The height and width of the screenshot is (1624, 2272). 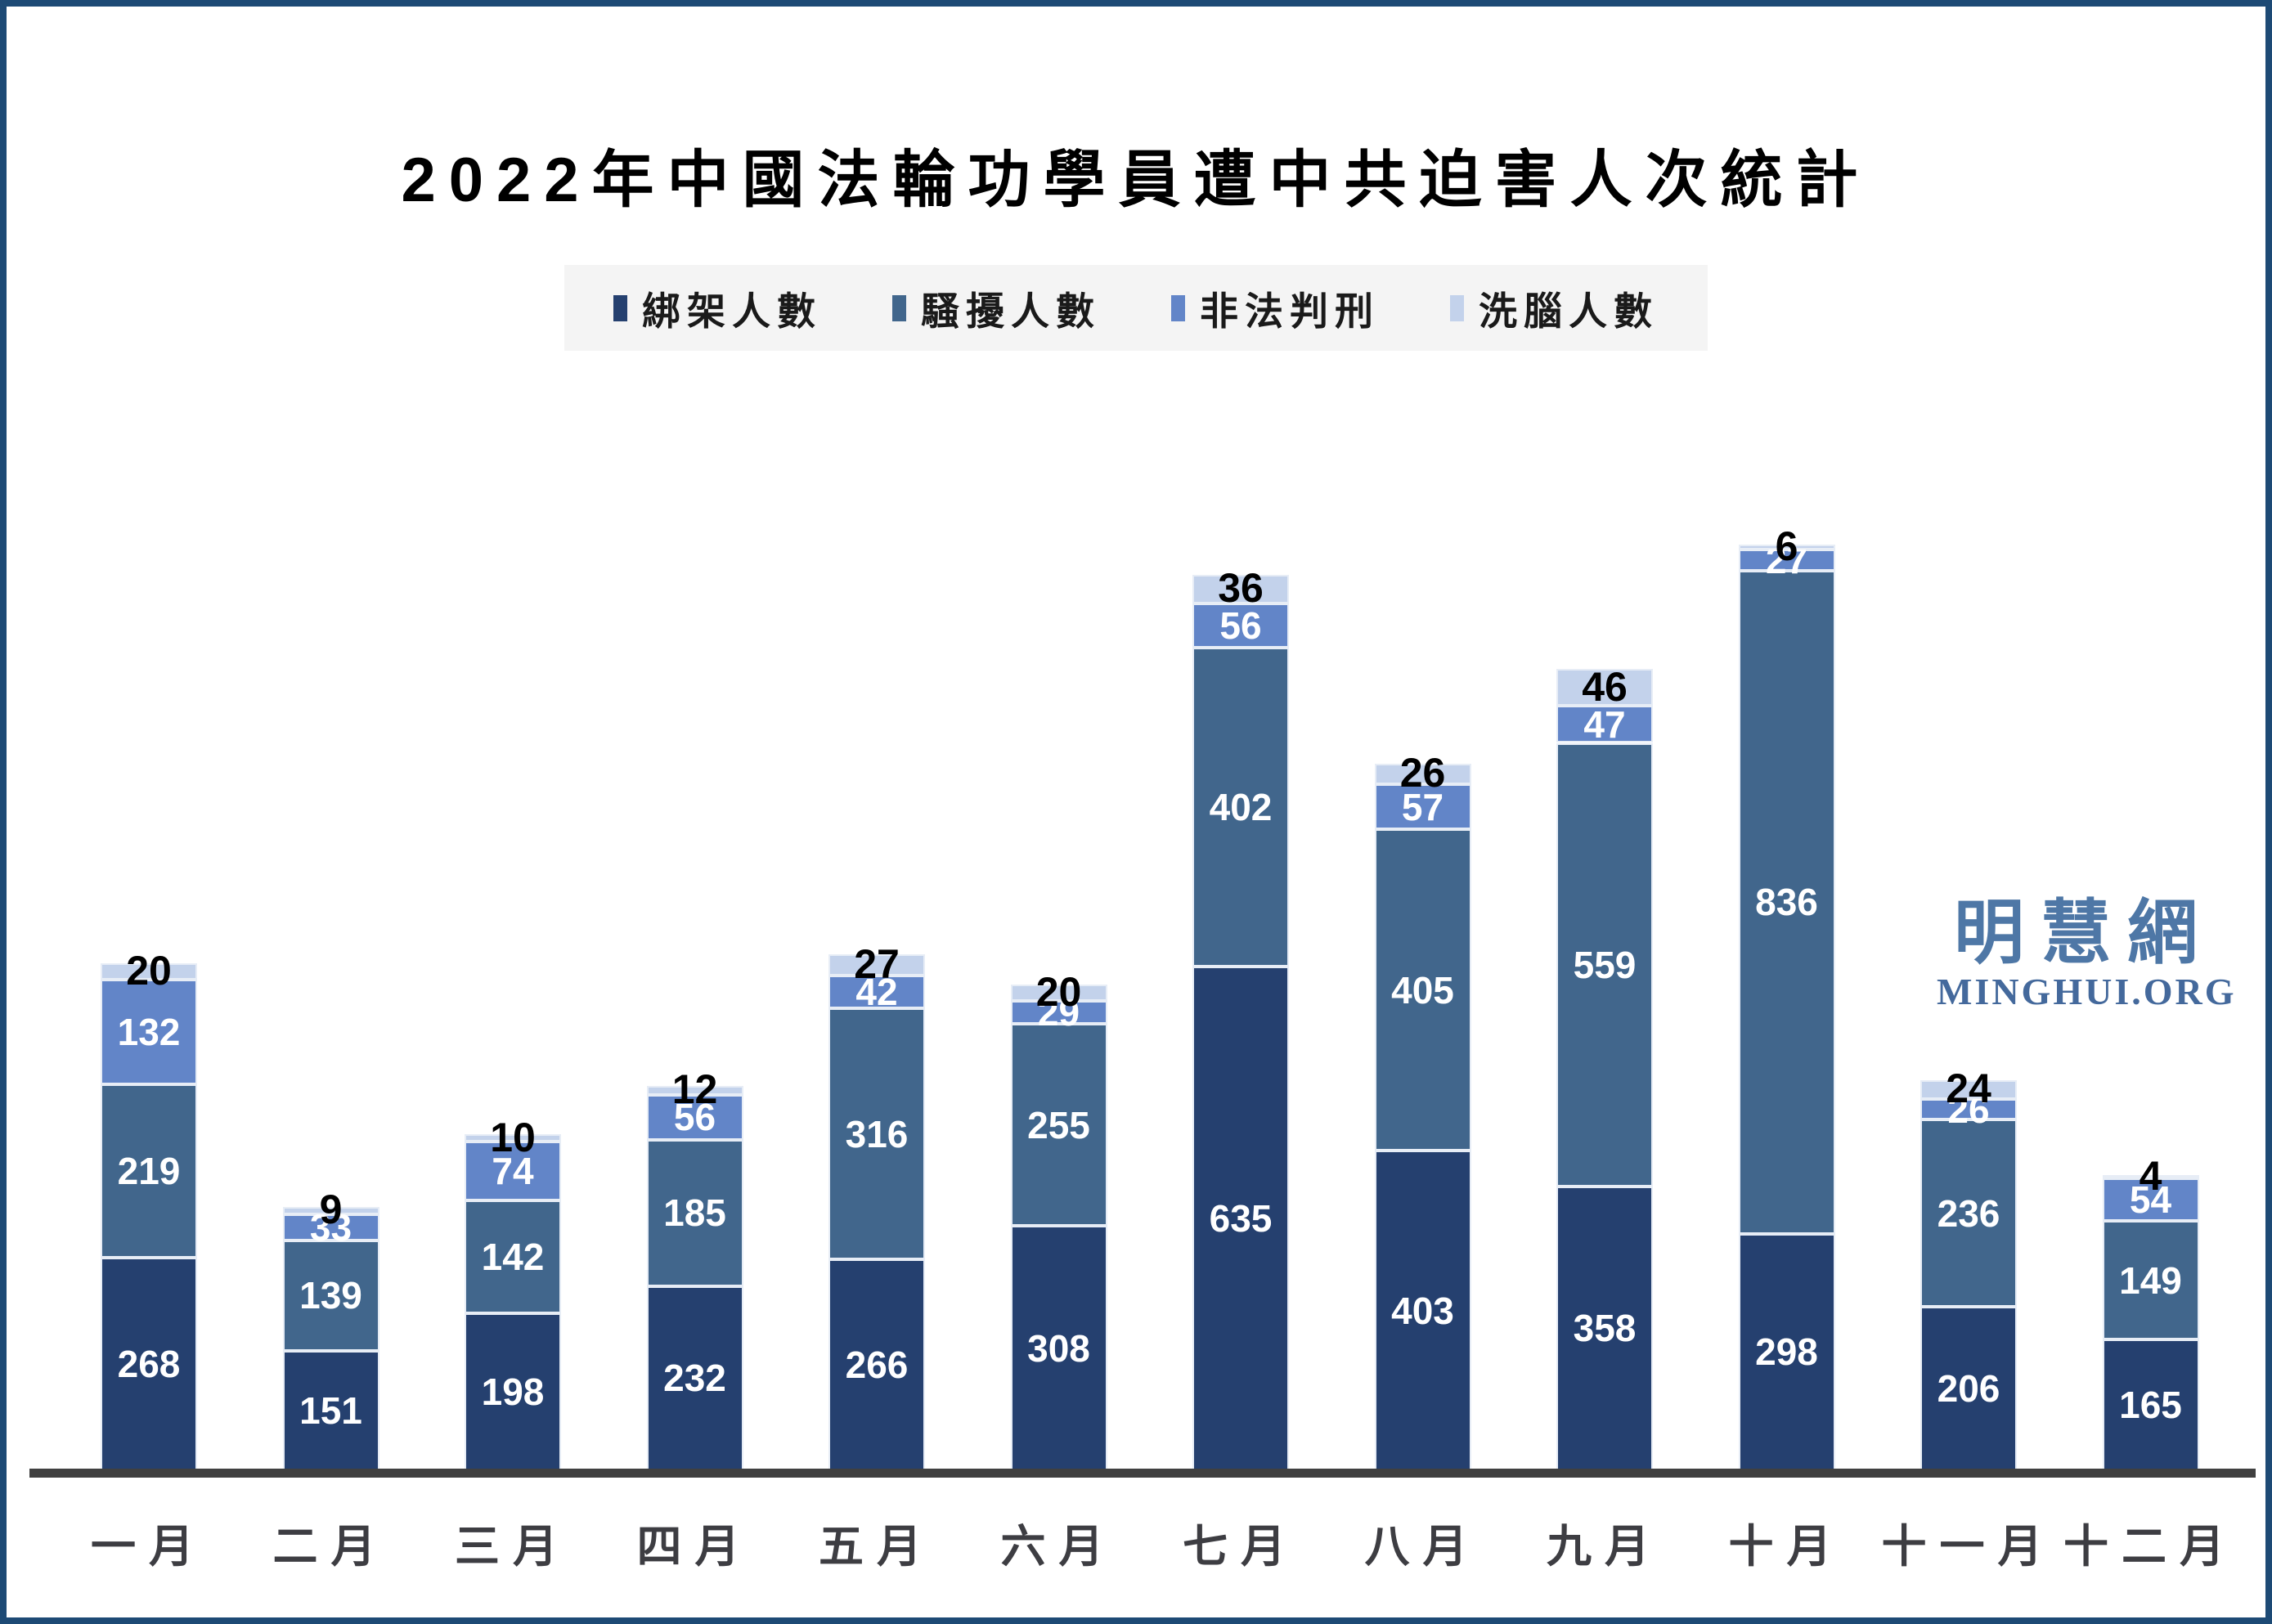 I want to click on bar-segment-harassed-month-9: 559, so click(x=1604, y=965).